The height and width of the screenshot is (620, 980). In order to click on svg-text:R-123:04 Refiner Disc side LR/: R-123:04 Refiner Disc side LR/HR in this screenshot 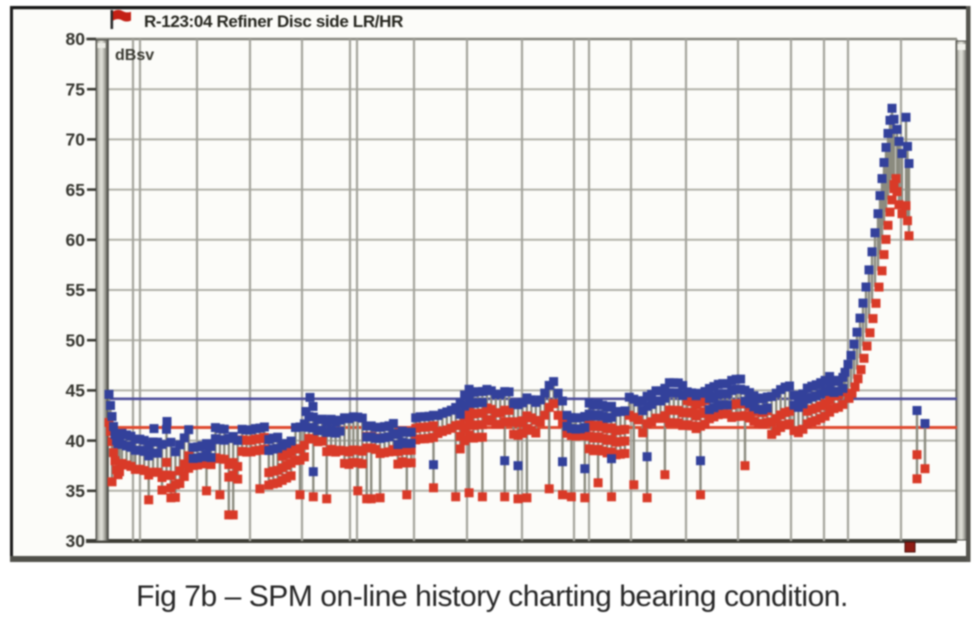, I will do `click(273, 21)`.